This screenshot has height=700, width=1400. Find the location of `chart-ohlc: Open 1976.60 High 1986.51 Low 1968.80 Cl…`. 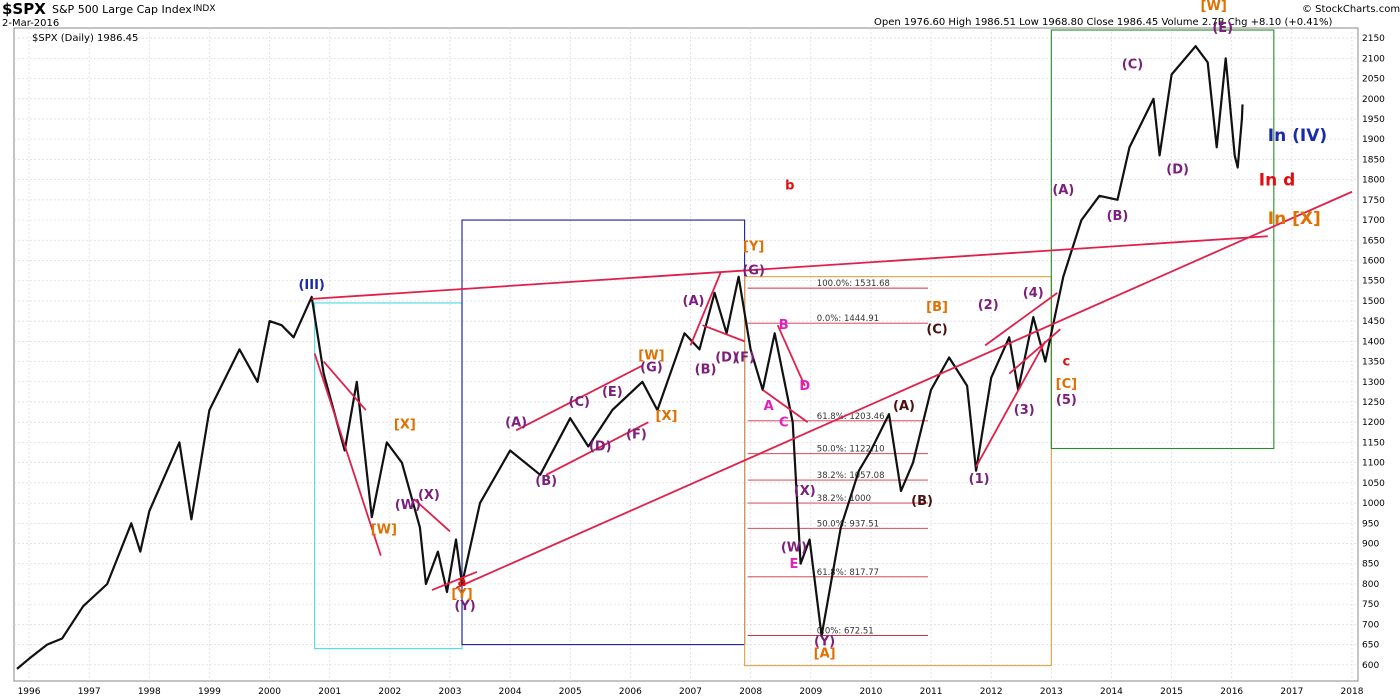

chart-ohlc: Open 1976.60 High 1986.51 Low 1968.80 Cl… is located at coordinates (1103, 22).